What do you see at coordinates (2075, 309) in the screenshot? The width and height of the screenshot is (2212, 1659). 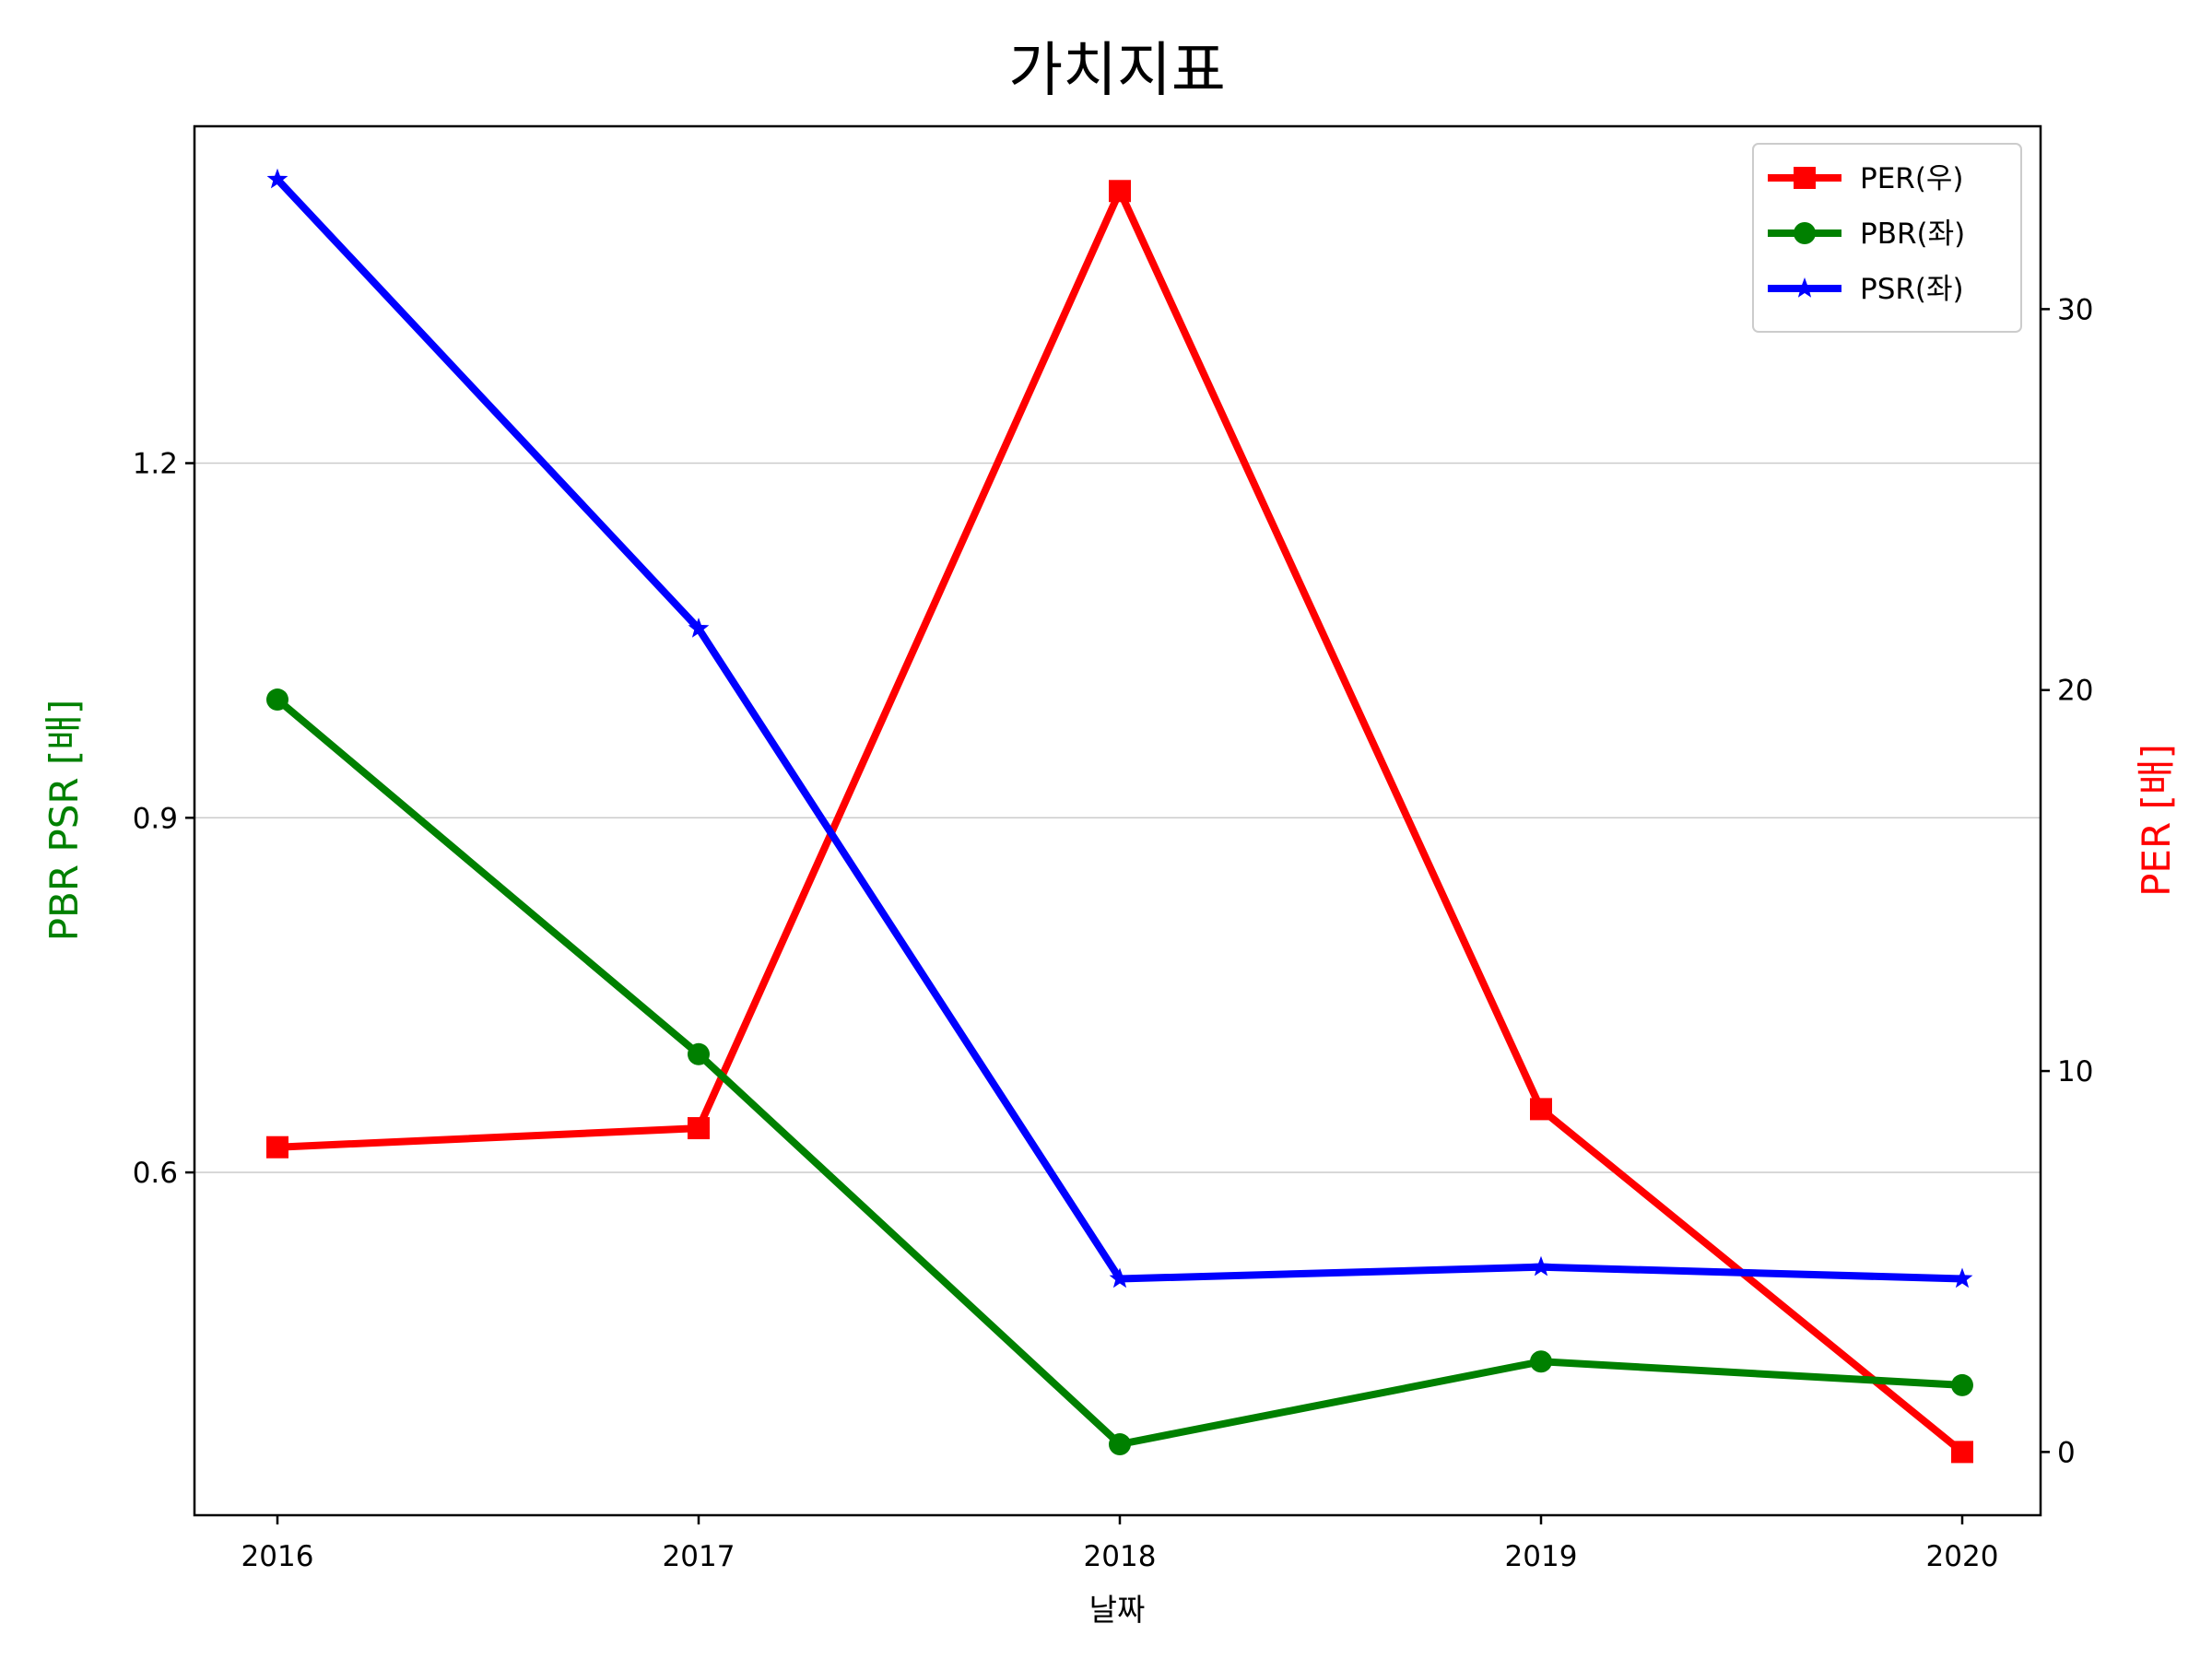 I see `y-right-tick-label: 30` at bounding box center [2075, 309].